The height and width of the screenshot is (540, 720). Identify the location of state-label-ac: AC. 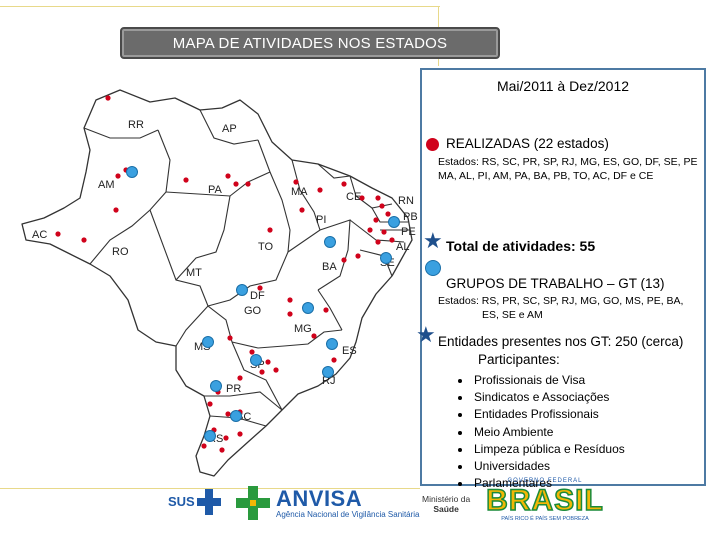
(39, 235).